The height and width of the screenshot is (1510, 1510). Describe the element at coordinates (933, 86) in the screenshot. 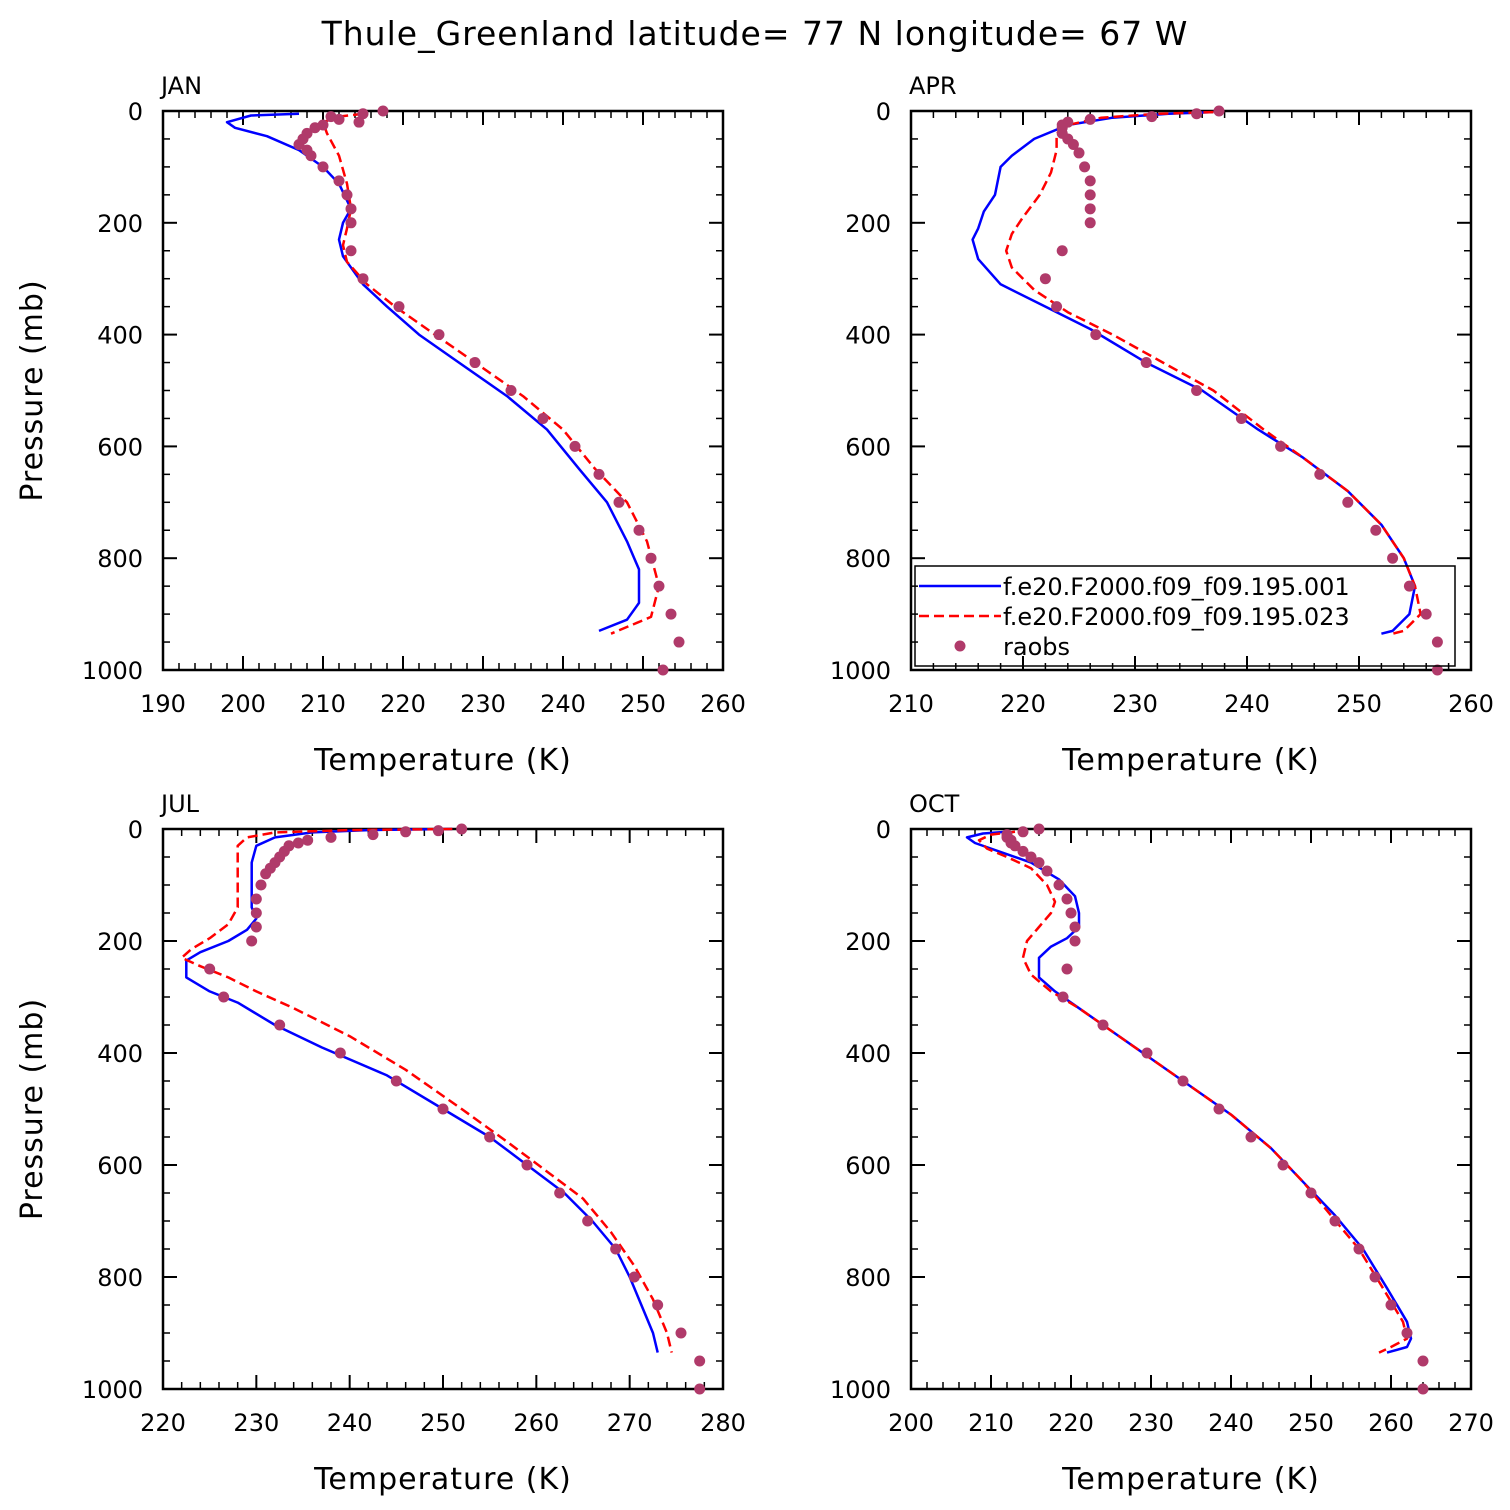

I see `panel-title: APR` at that location.